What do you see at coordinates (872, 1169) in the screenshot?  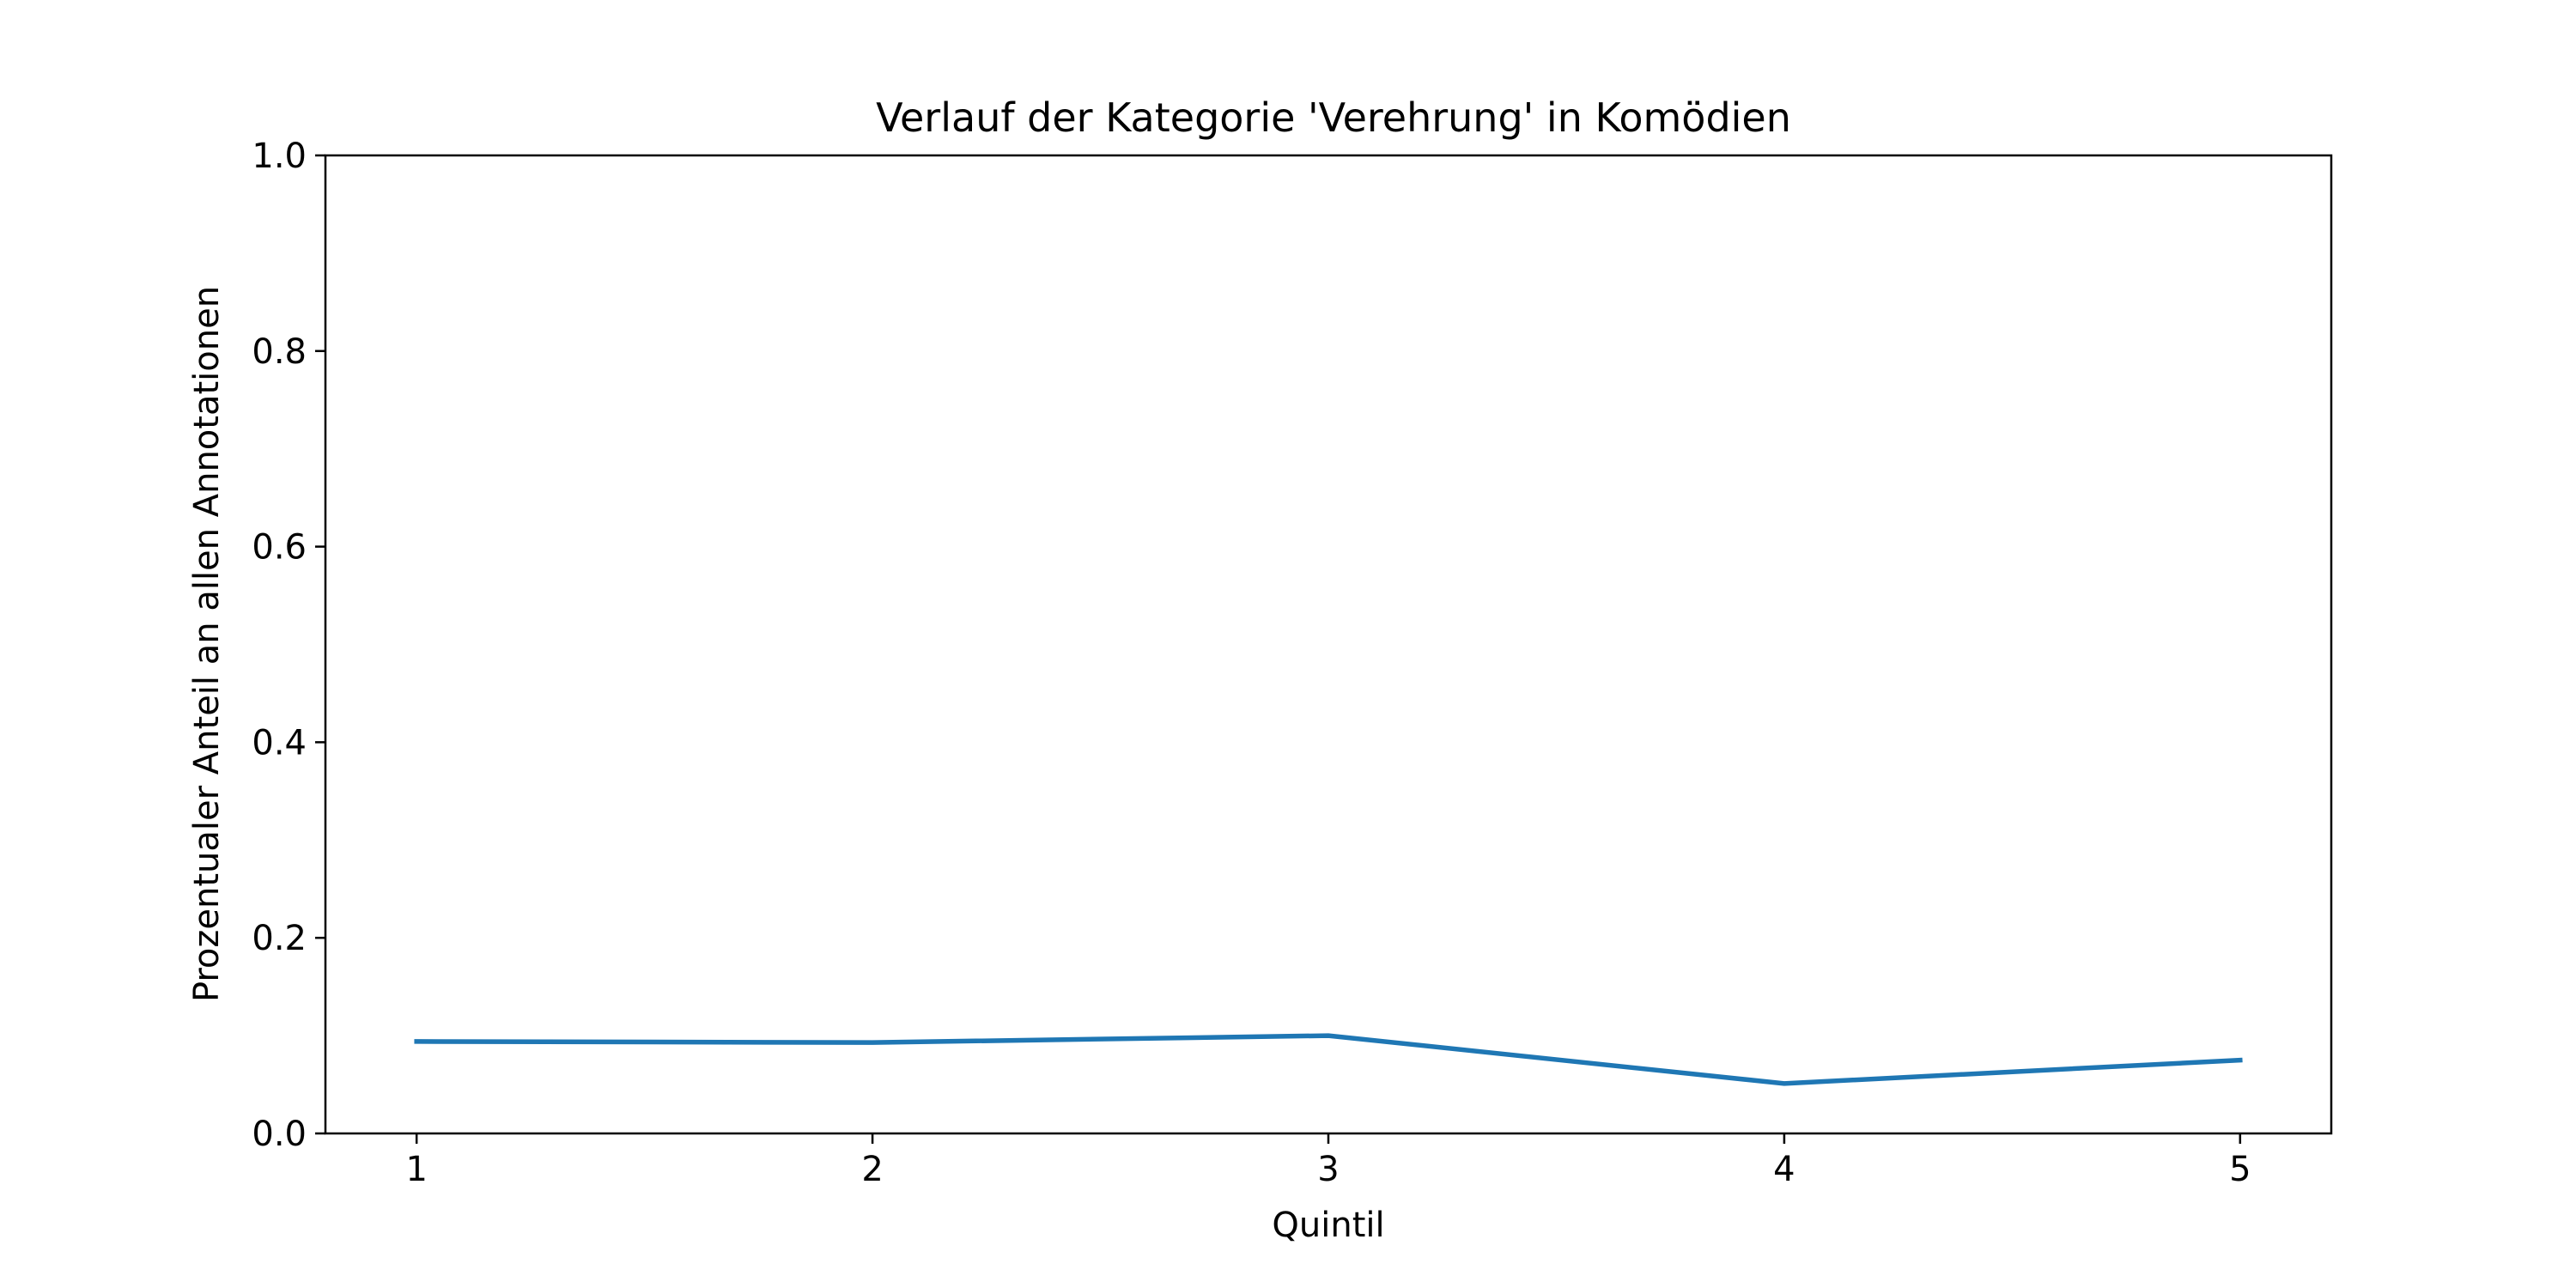 I see `x-tick-label: 2` at bounding box center [872, 1169].